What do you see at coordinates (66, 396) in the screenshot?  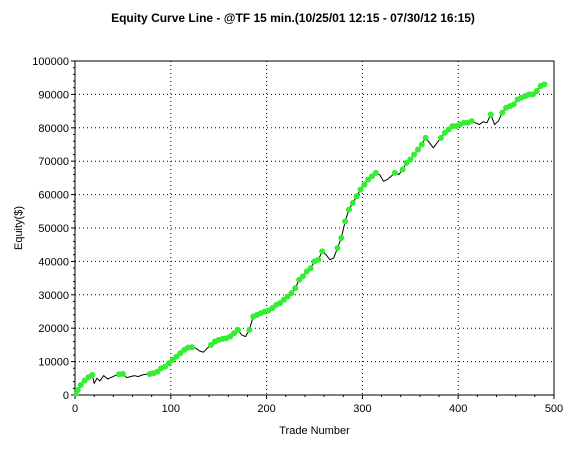 I see `y-tick-label: 0` at bounding box center [66, 396].